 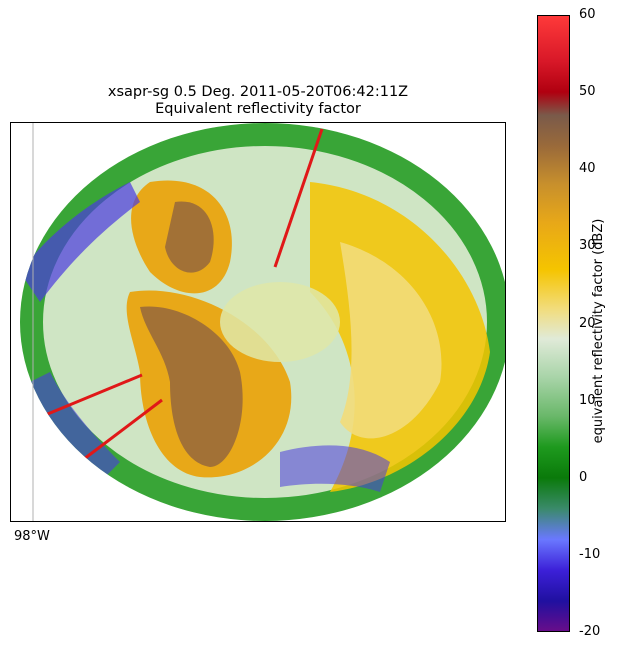 I want to click on colorbar-tick-label: 20, so click(x=587, y=323).